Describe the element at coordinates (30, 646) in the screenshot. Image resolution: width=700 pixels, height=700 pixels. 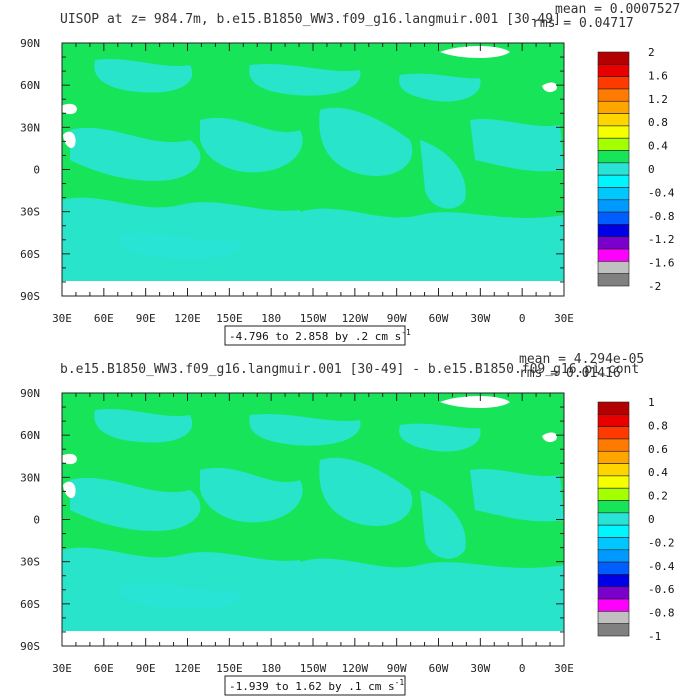
I see `lat-tick-label: 90S` at that location.